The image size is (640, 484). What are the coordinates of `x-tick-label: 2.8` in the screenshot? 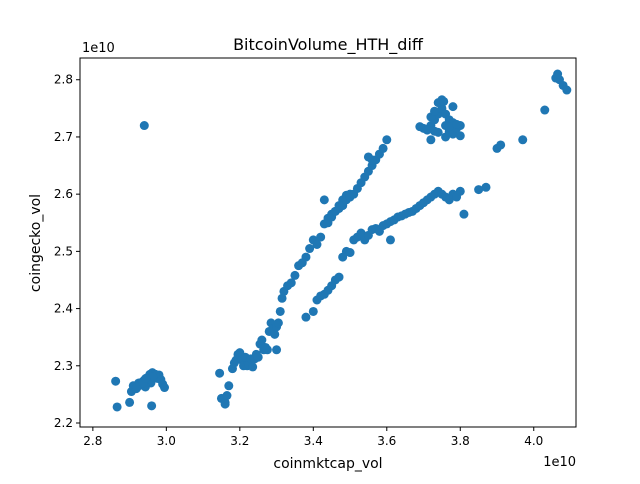 It's located at (92, 441).